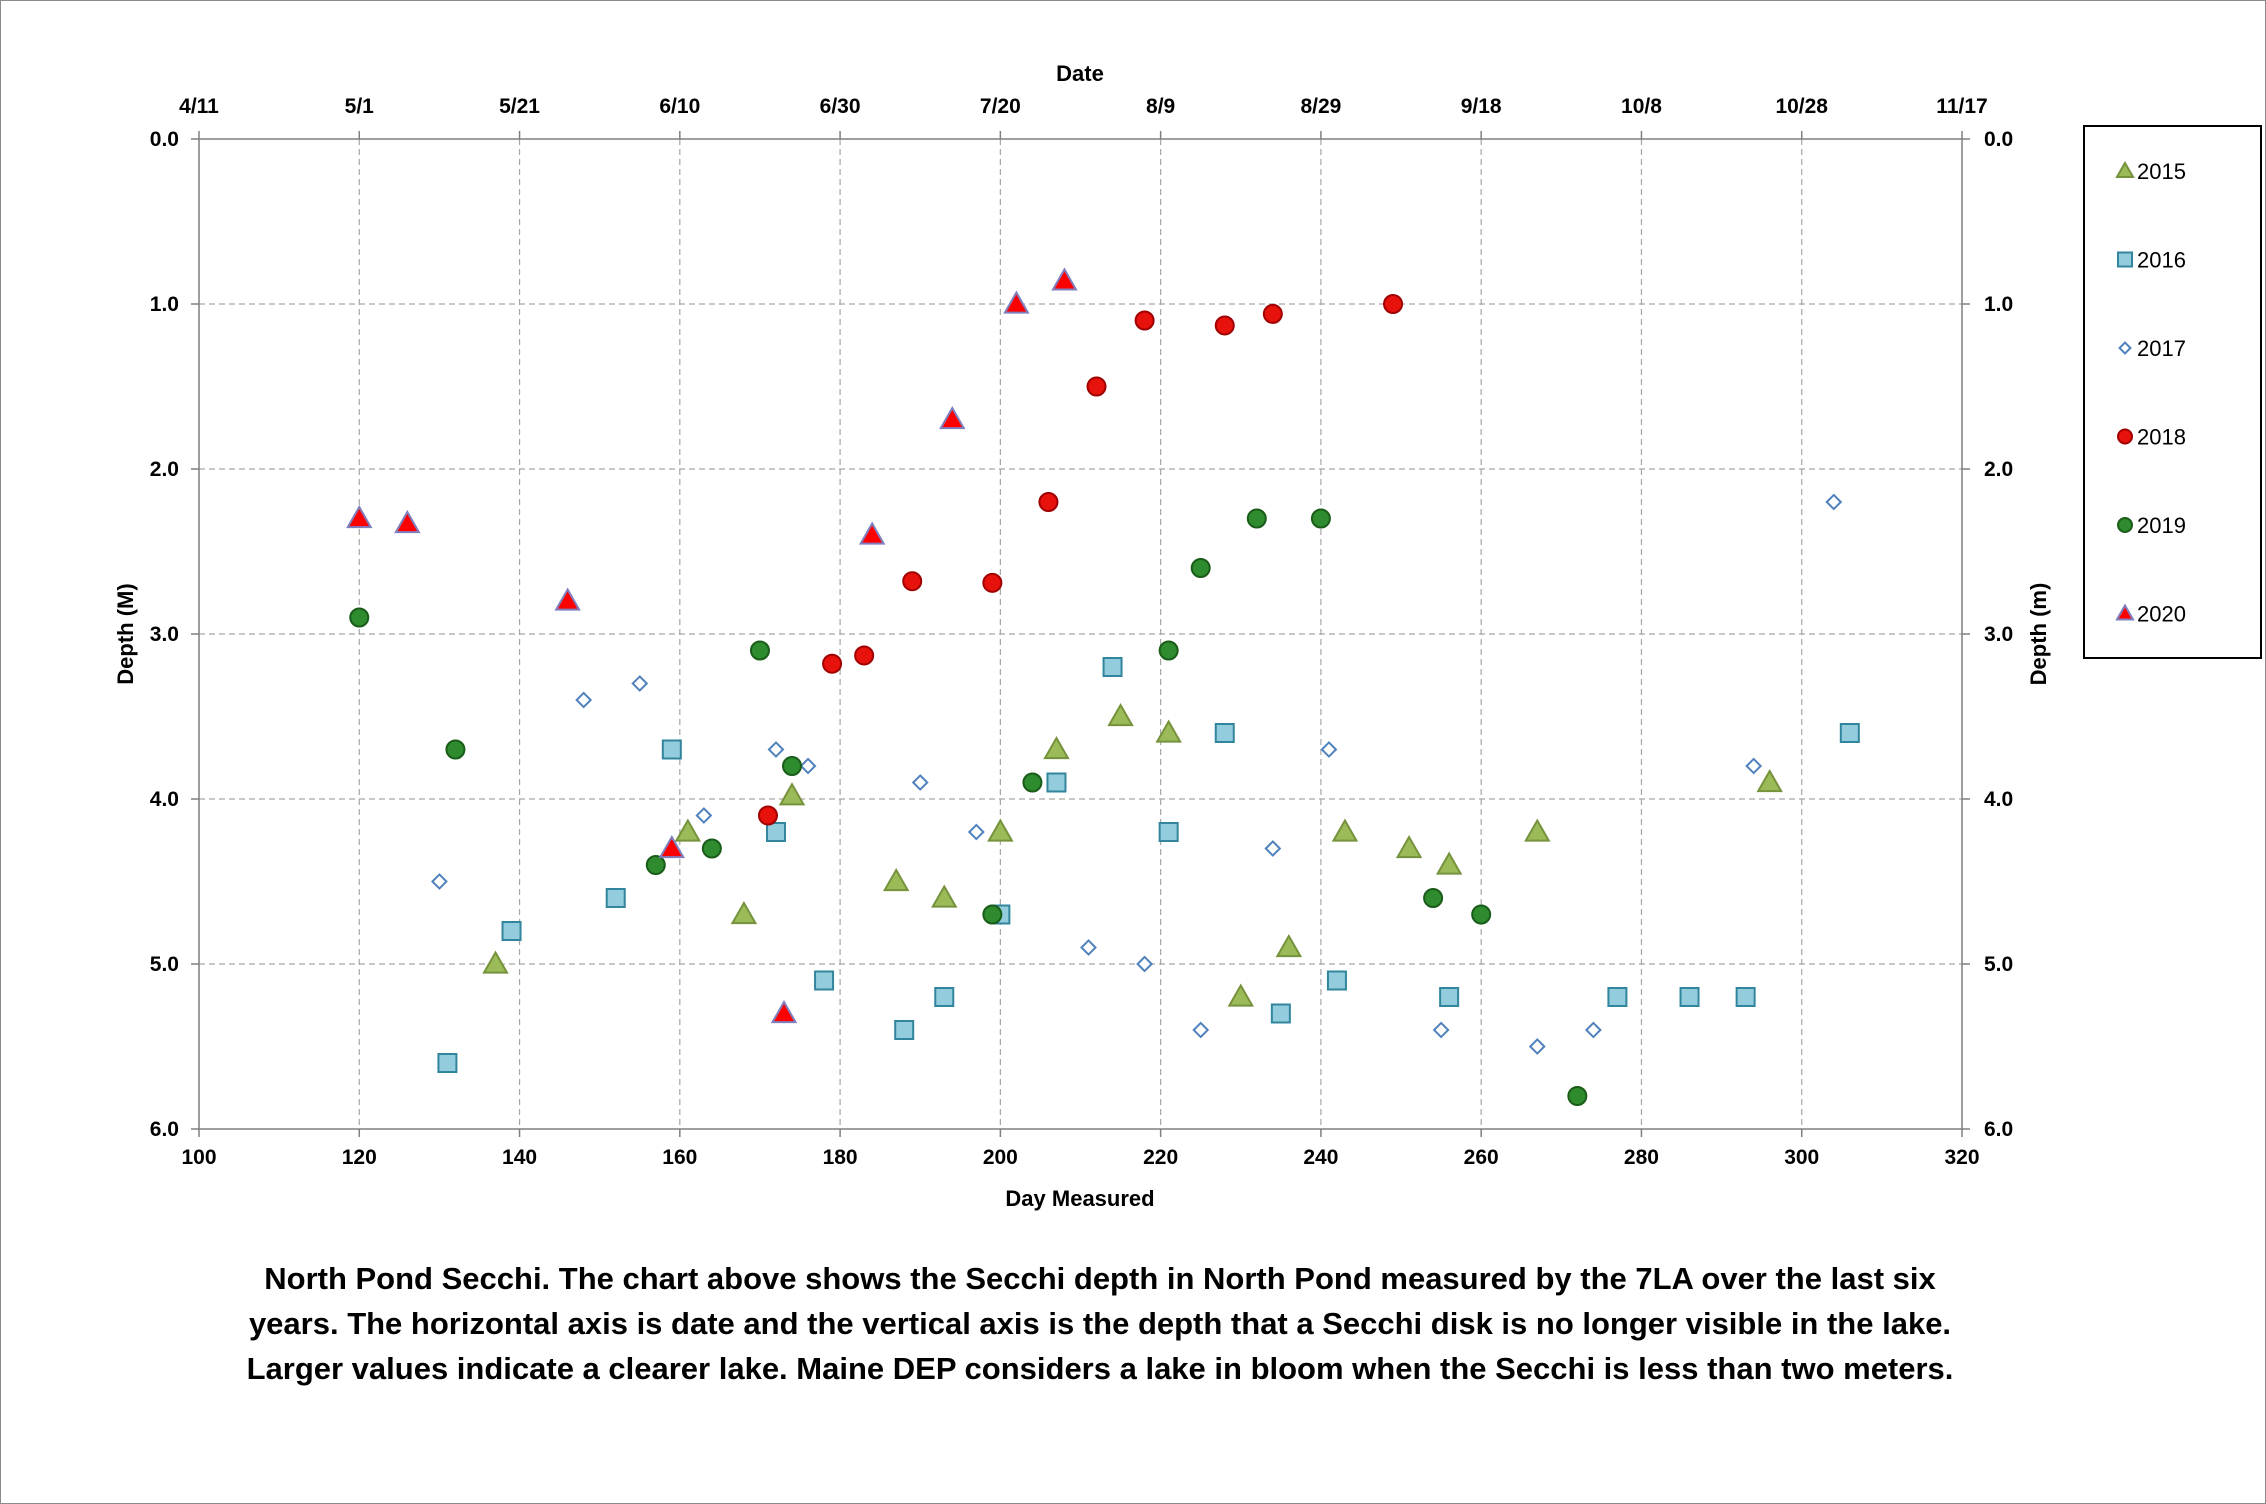  I want to click on x2-tick-label: 8/29, so click(1320, 106).